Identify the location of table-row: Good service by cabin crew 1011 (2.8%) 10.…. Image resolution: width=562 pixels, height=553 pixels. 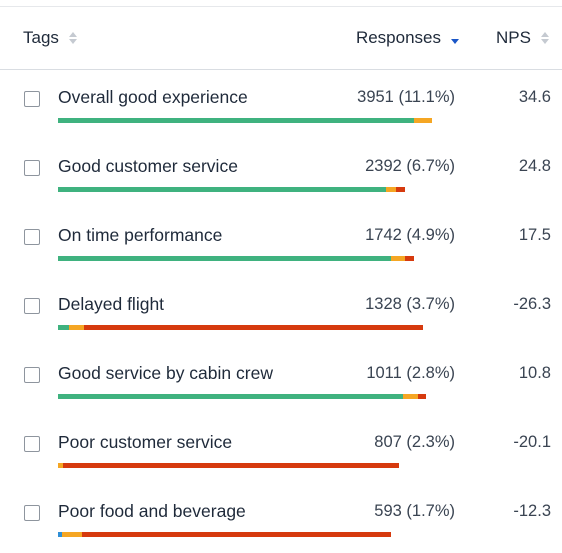
(281, 377).